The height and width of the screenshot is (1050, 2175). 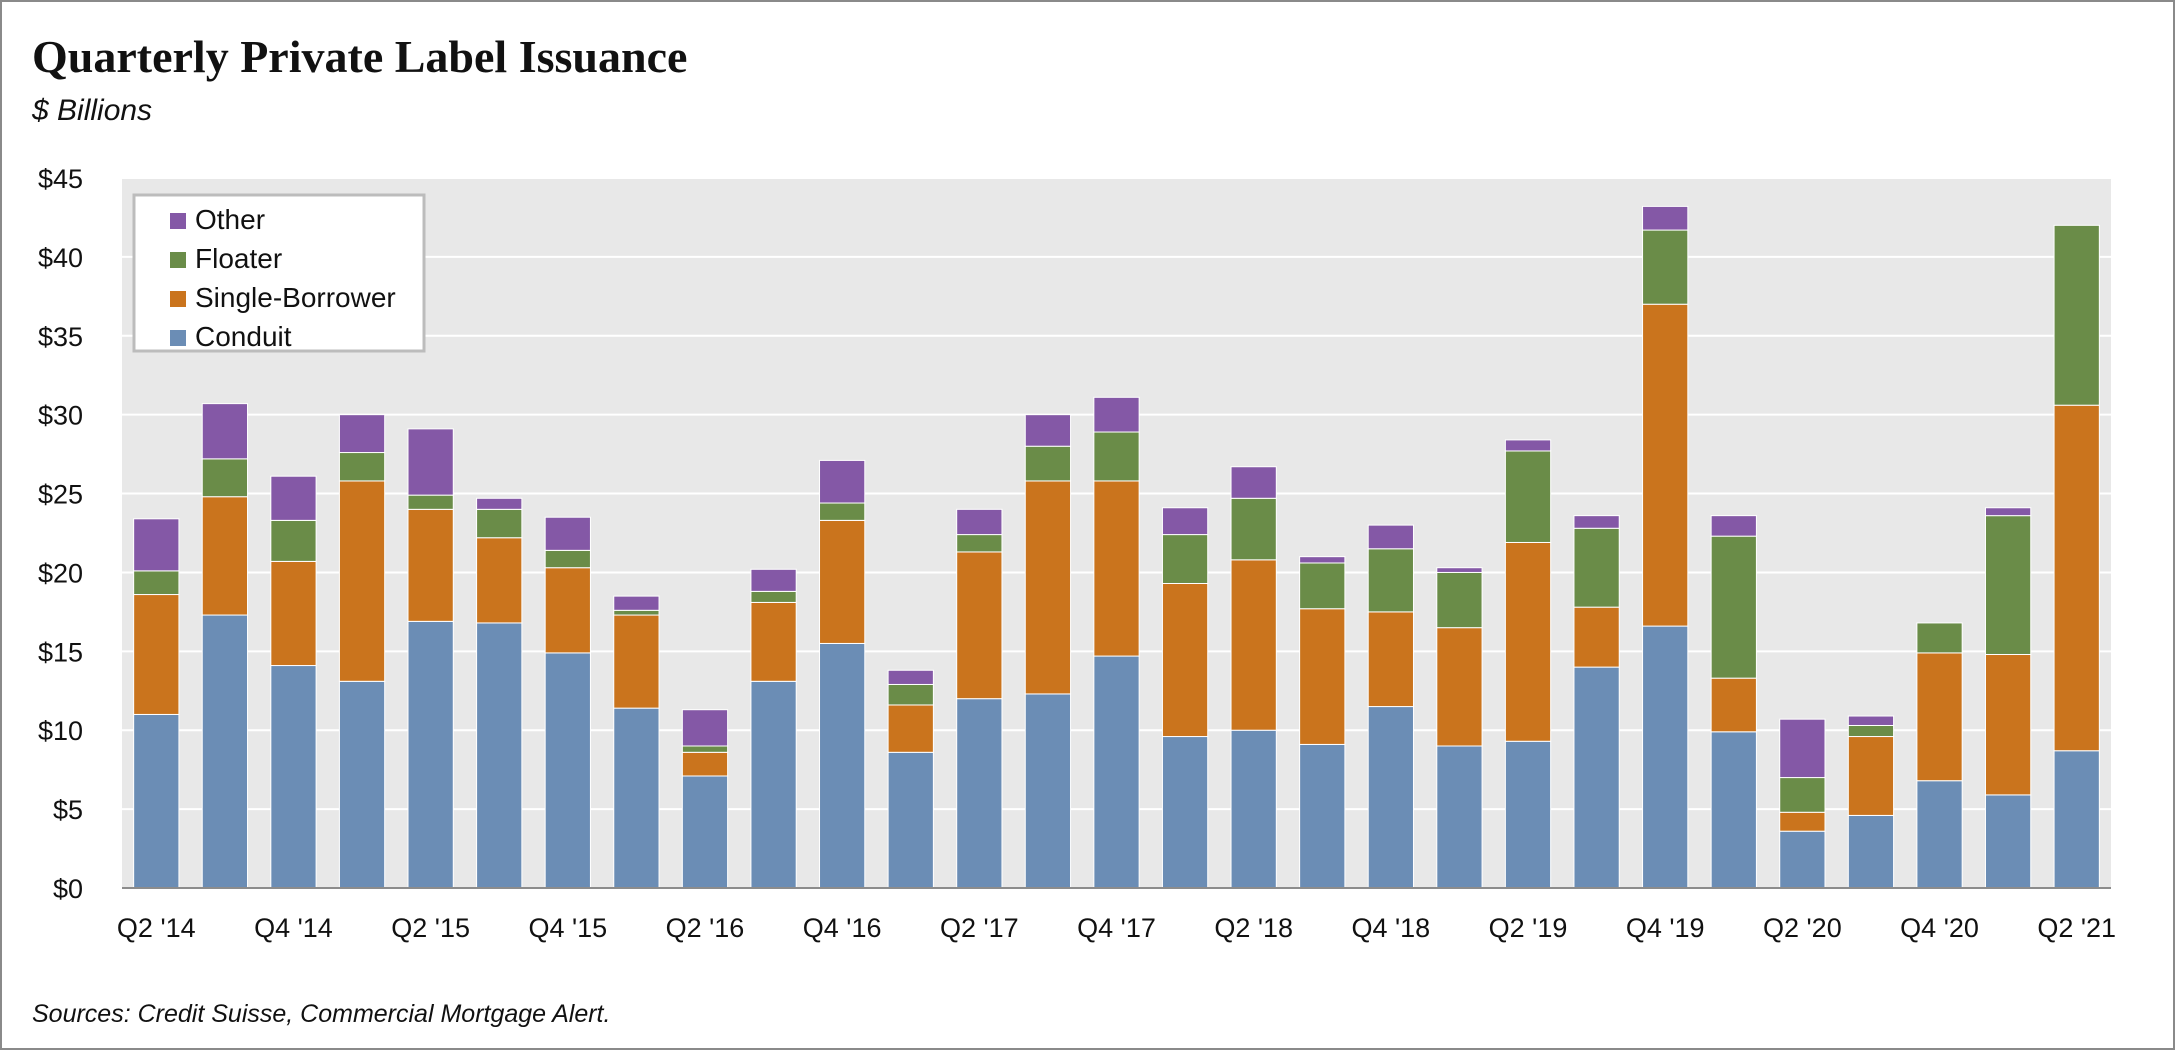 I want to click on x-tick-label: Q4 '19, so click(x=1665, y=928).